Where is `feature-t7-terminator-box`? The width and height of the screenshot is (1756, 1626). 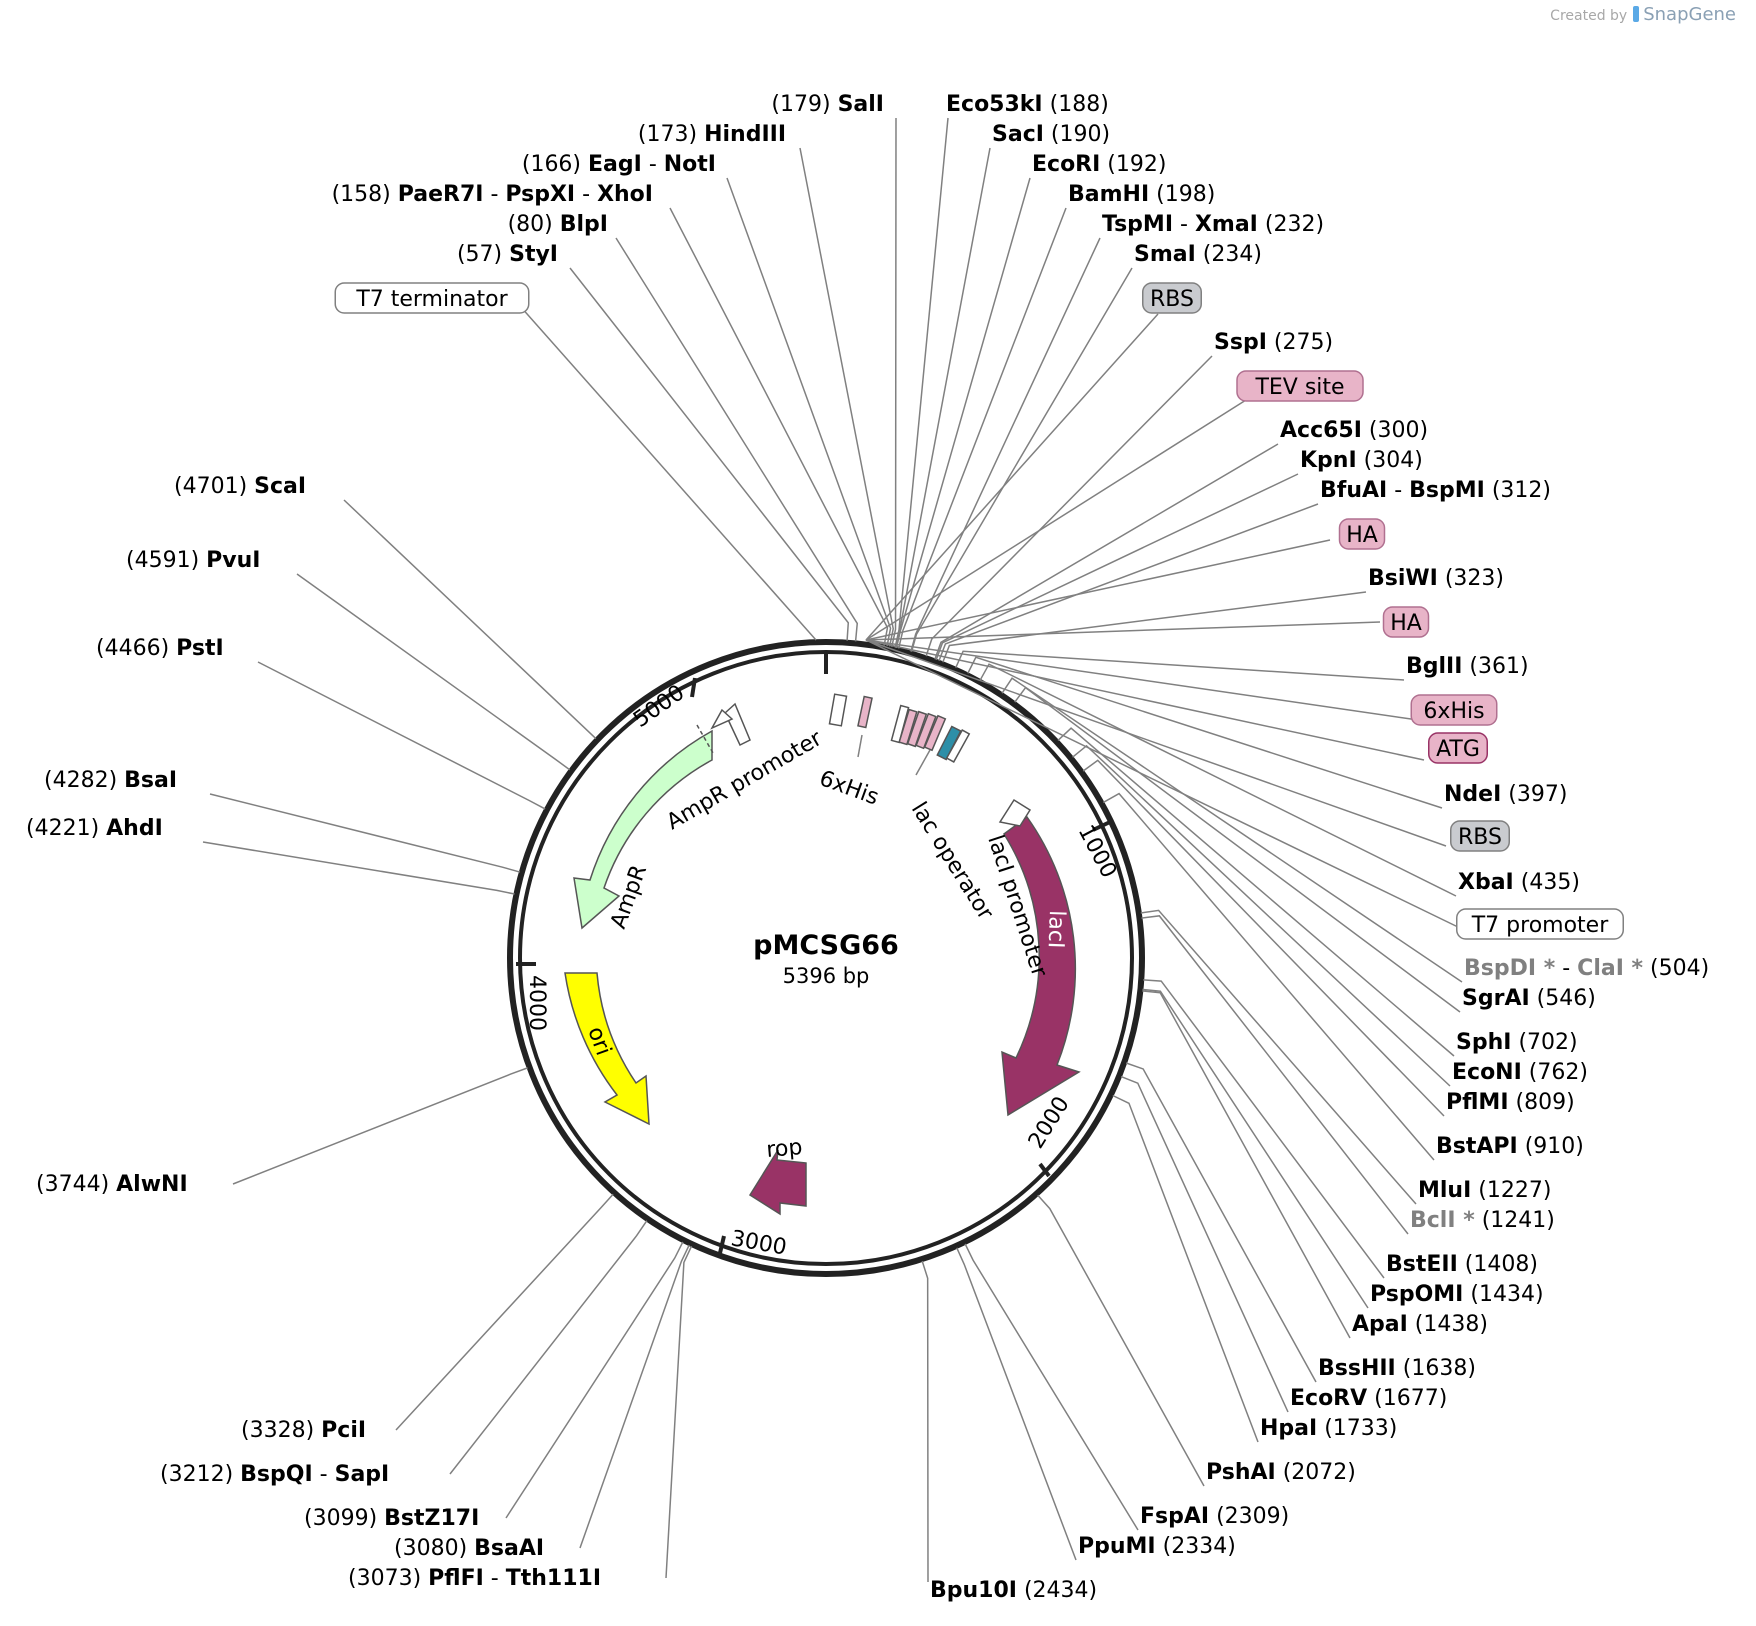 feature-t7-terminator-box is located at coordinates (838, 710).